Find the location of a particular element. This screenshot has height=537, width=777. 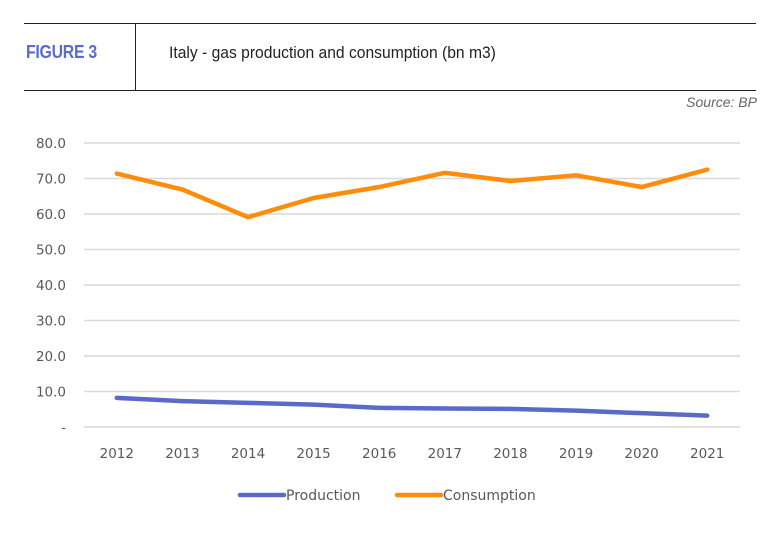

y-tick-label: 40.0 is located at coordinates (51, 286).